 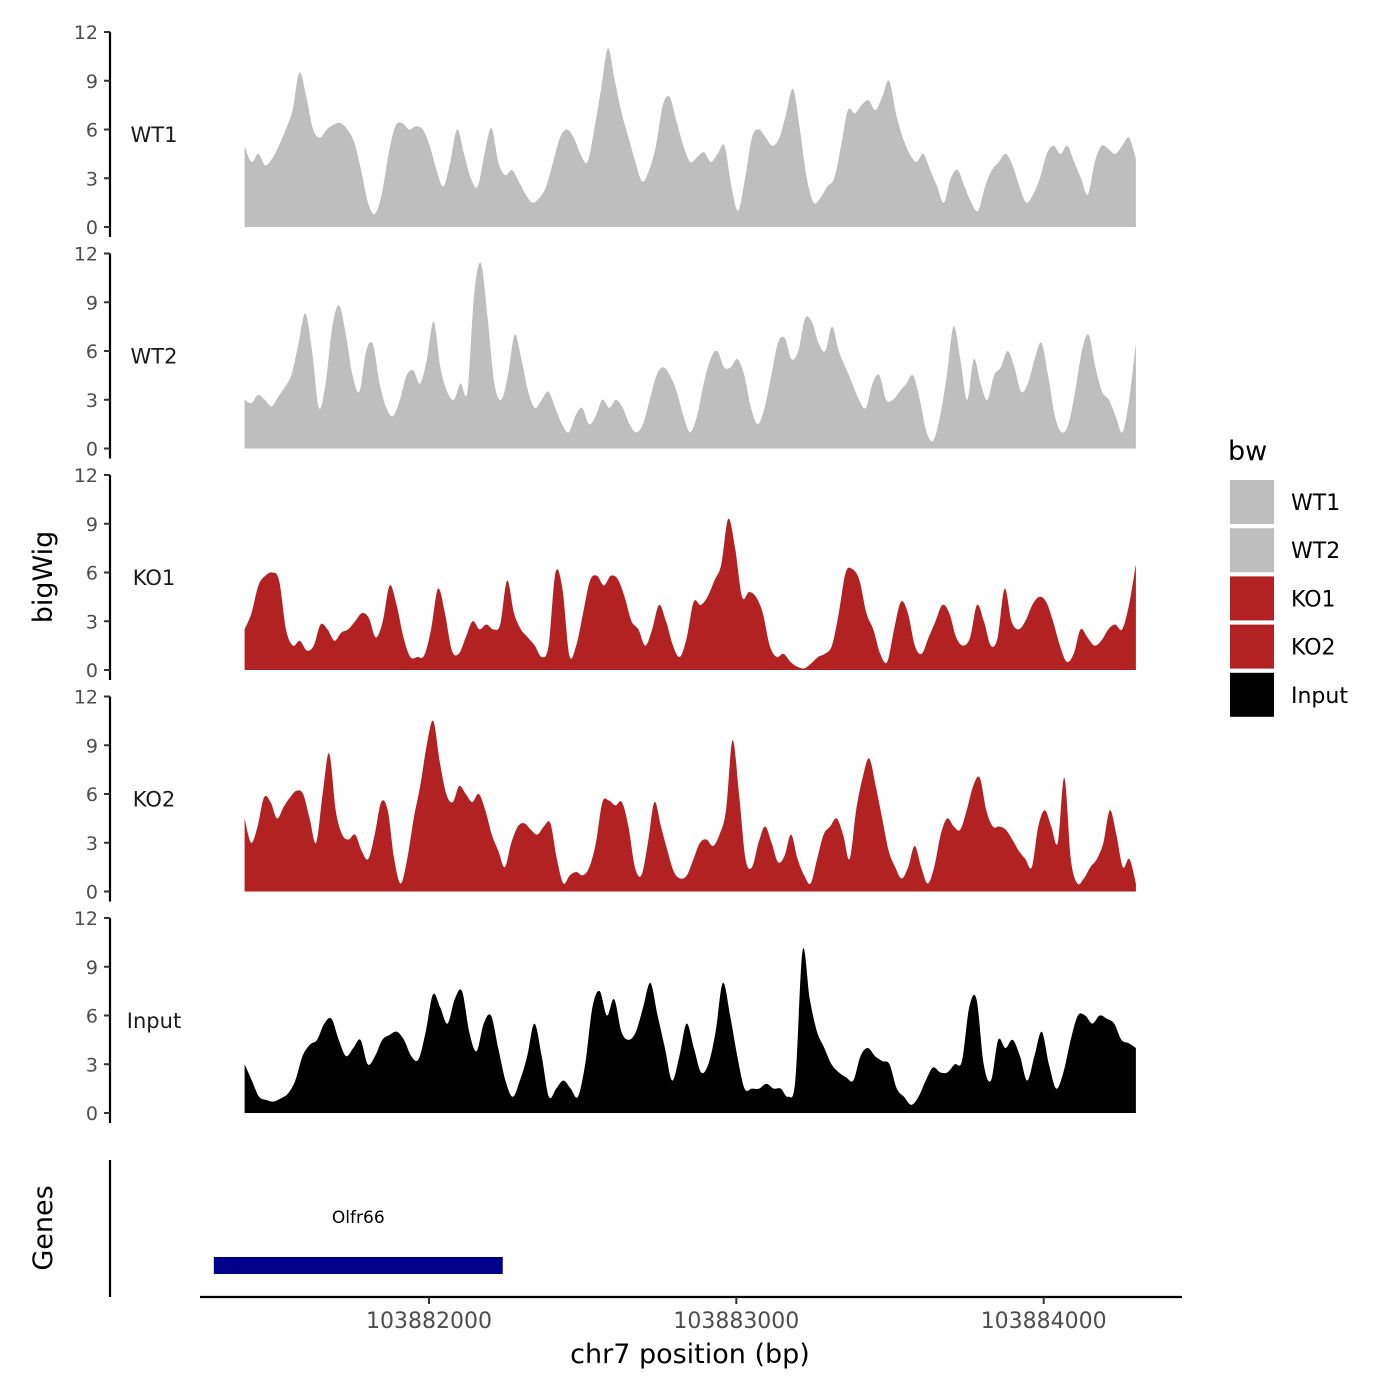 What do you see at coordinates (429, 1321) in the screenshot?
I see `x-tick-label: 103882000` at bounding box center [429, 1321].